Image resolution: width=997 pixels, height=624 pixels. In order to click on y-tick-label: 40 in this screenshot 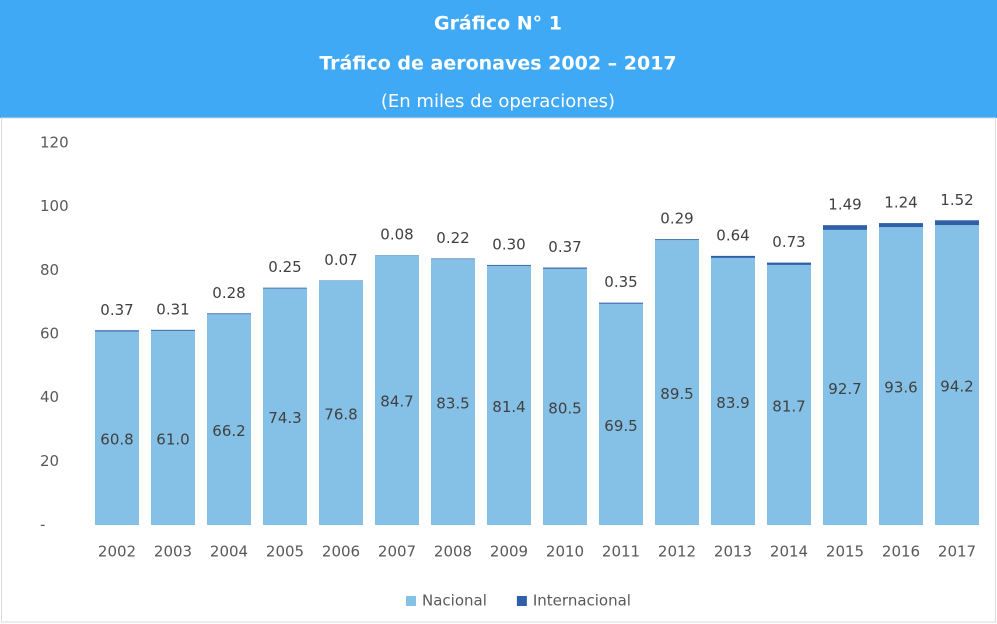, I will do `click(49, 397)`.